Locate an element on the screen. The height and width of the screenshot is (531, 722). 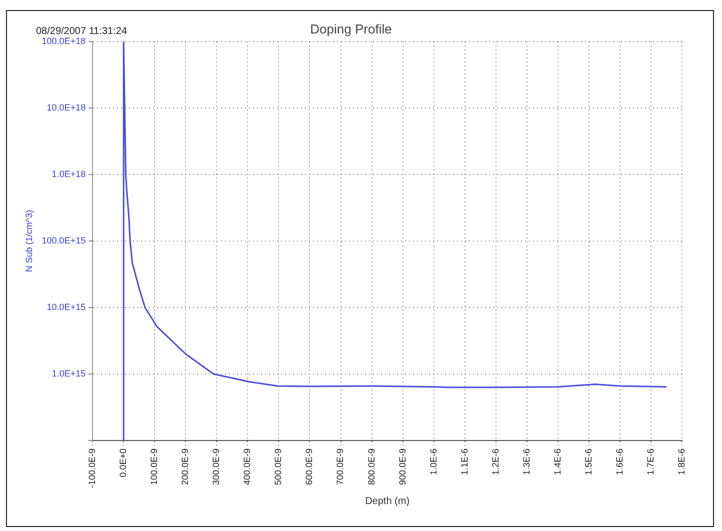
x-tick-label: 1.3E-6 is located at coordinates (526, 462).